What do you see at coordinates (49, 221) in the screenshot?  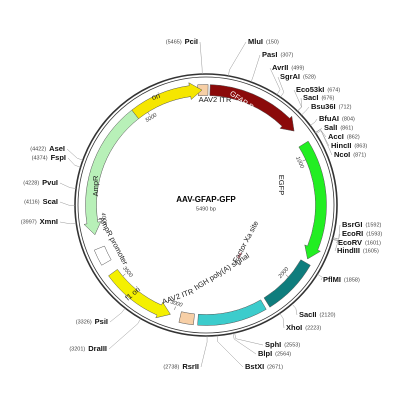 I see `enzyme-name: XmnI` at bounding box center [49, 221].